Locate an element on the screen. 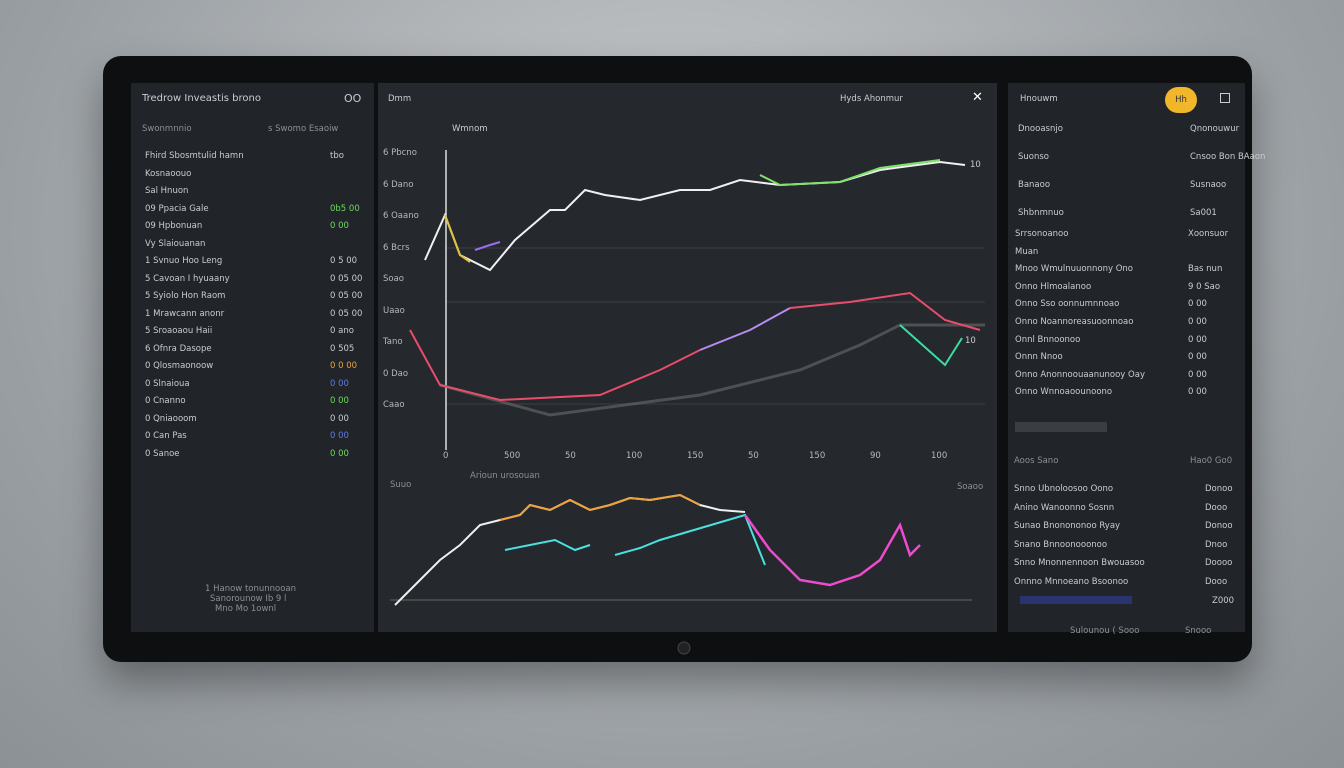  right-header: Dnooasnjo is located at coordinates (1040, 129).